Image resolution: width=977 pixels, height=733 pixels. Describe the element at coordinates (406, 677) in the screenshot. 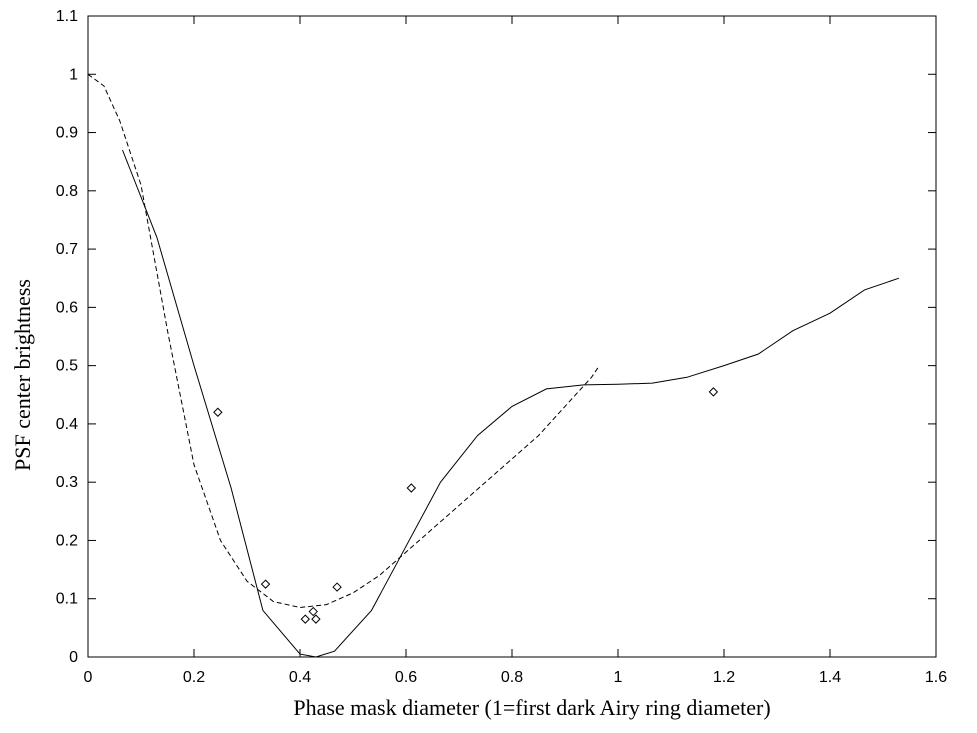

I see `x-tick-label: 0.6` at that location.